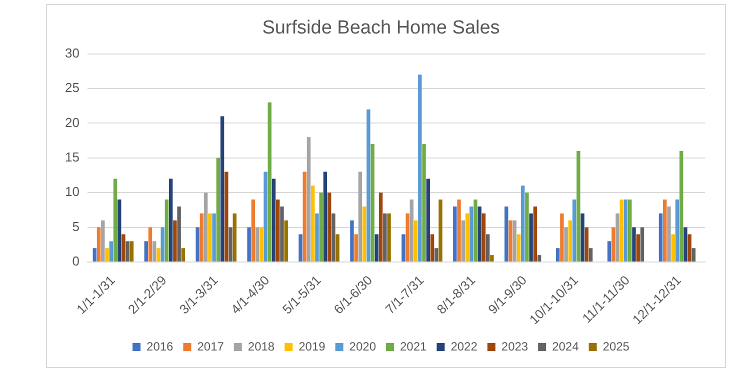  What do you see at coordinates (160, 346) in the screenshot?
I see `legend-label: 2016` at bounding box center [160, 346].